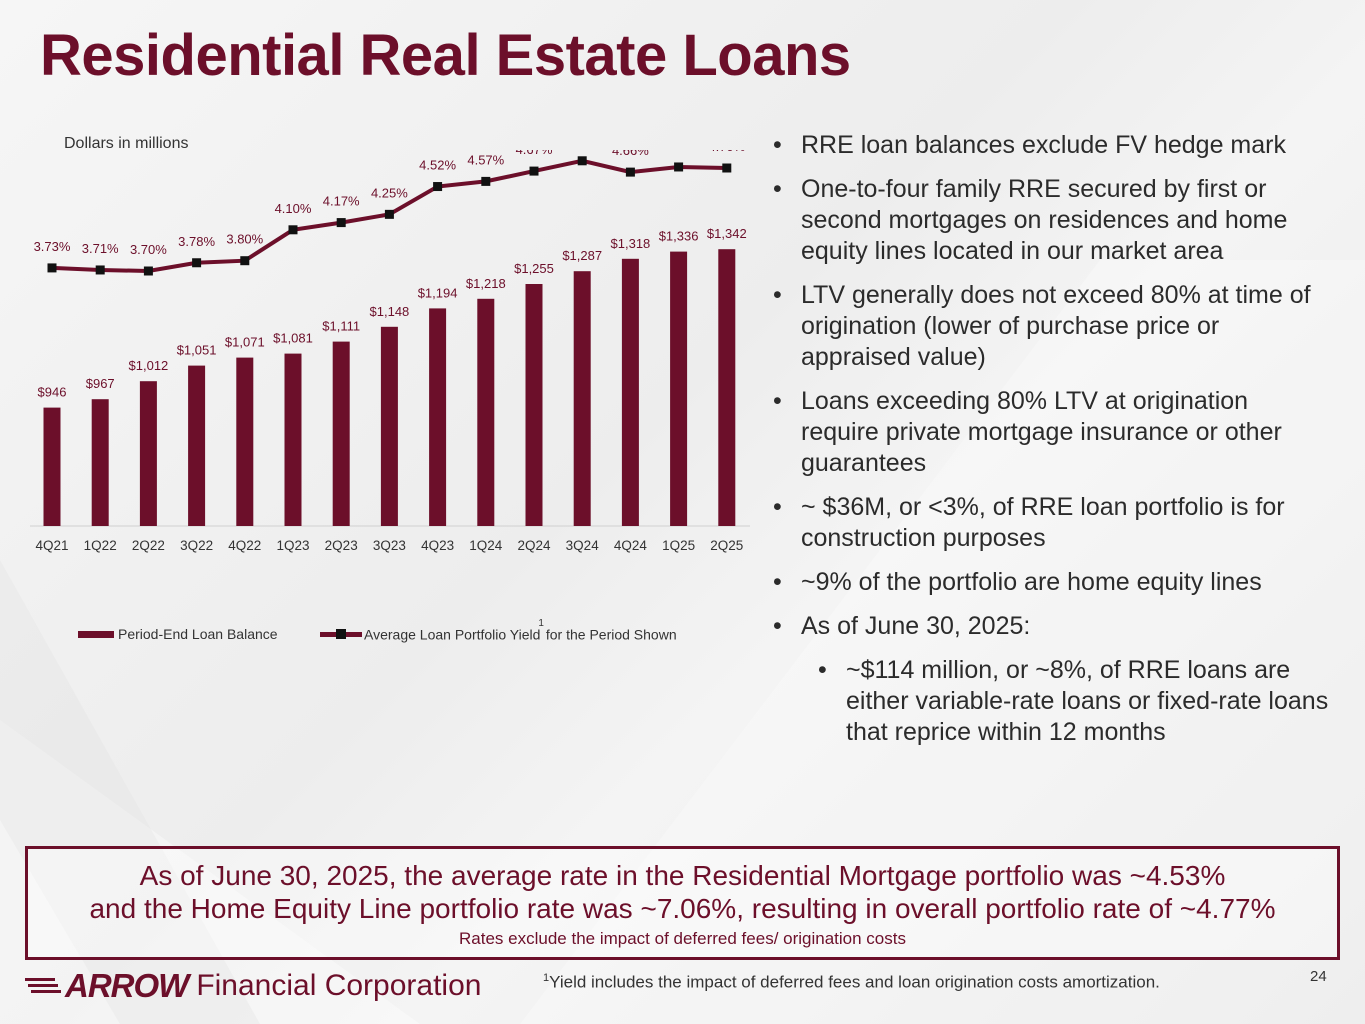 The height and width of the screenshot is (1024, 1365). I want to click on bar-value-label: $946, so click(52, 392).